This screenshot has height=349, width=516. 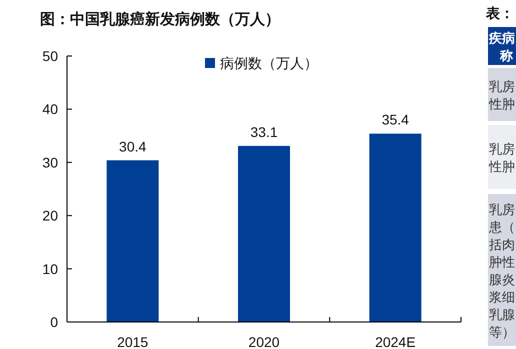 I want to click on data-label: 33.1, so click(x=264, y=132).